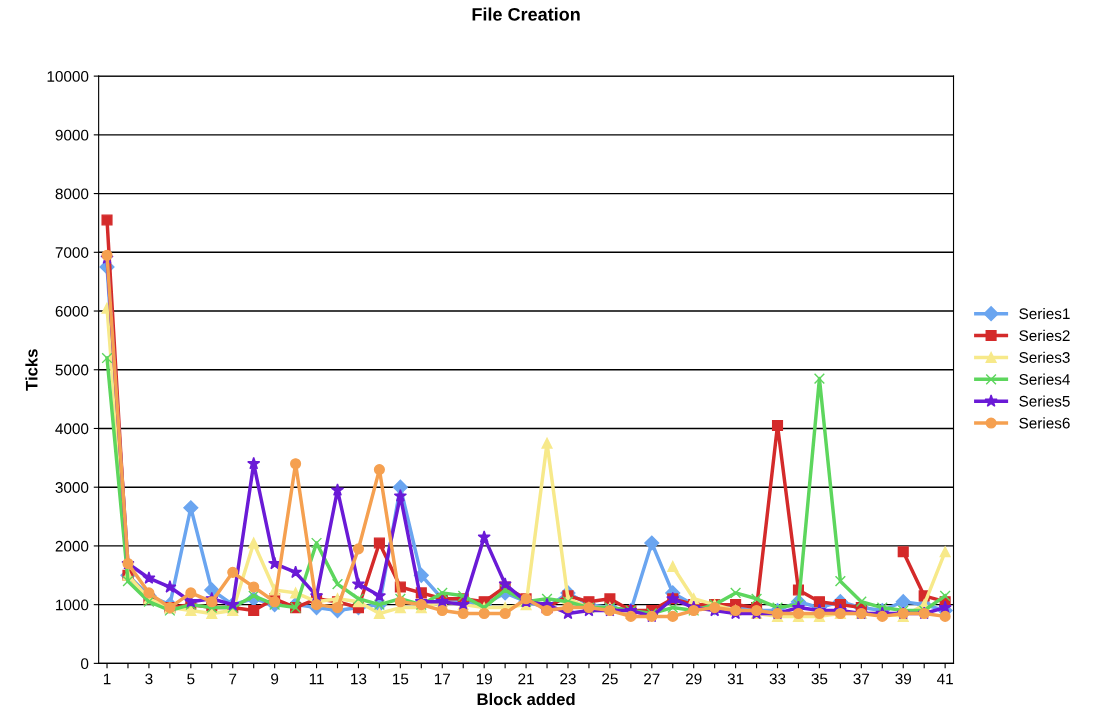  I want to click on x-tick-label: 9, so click(275, 679).